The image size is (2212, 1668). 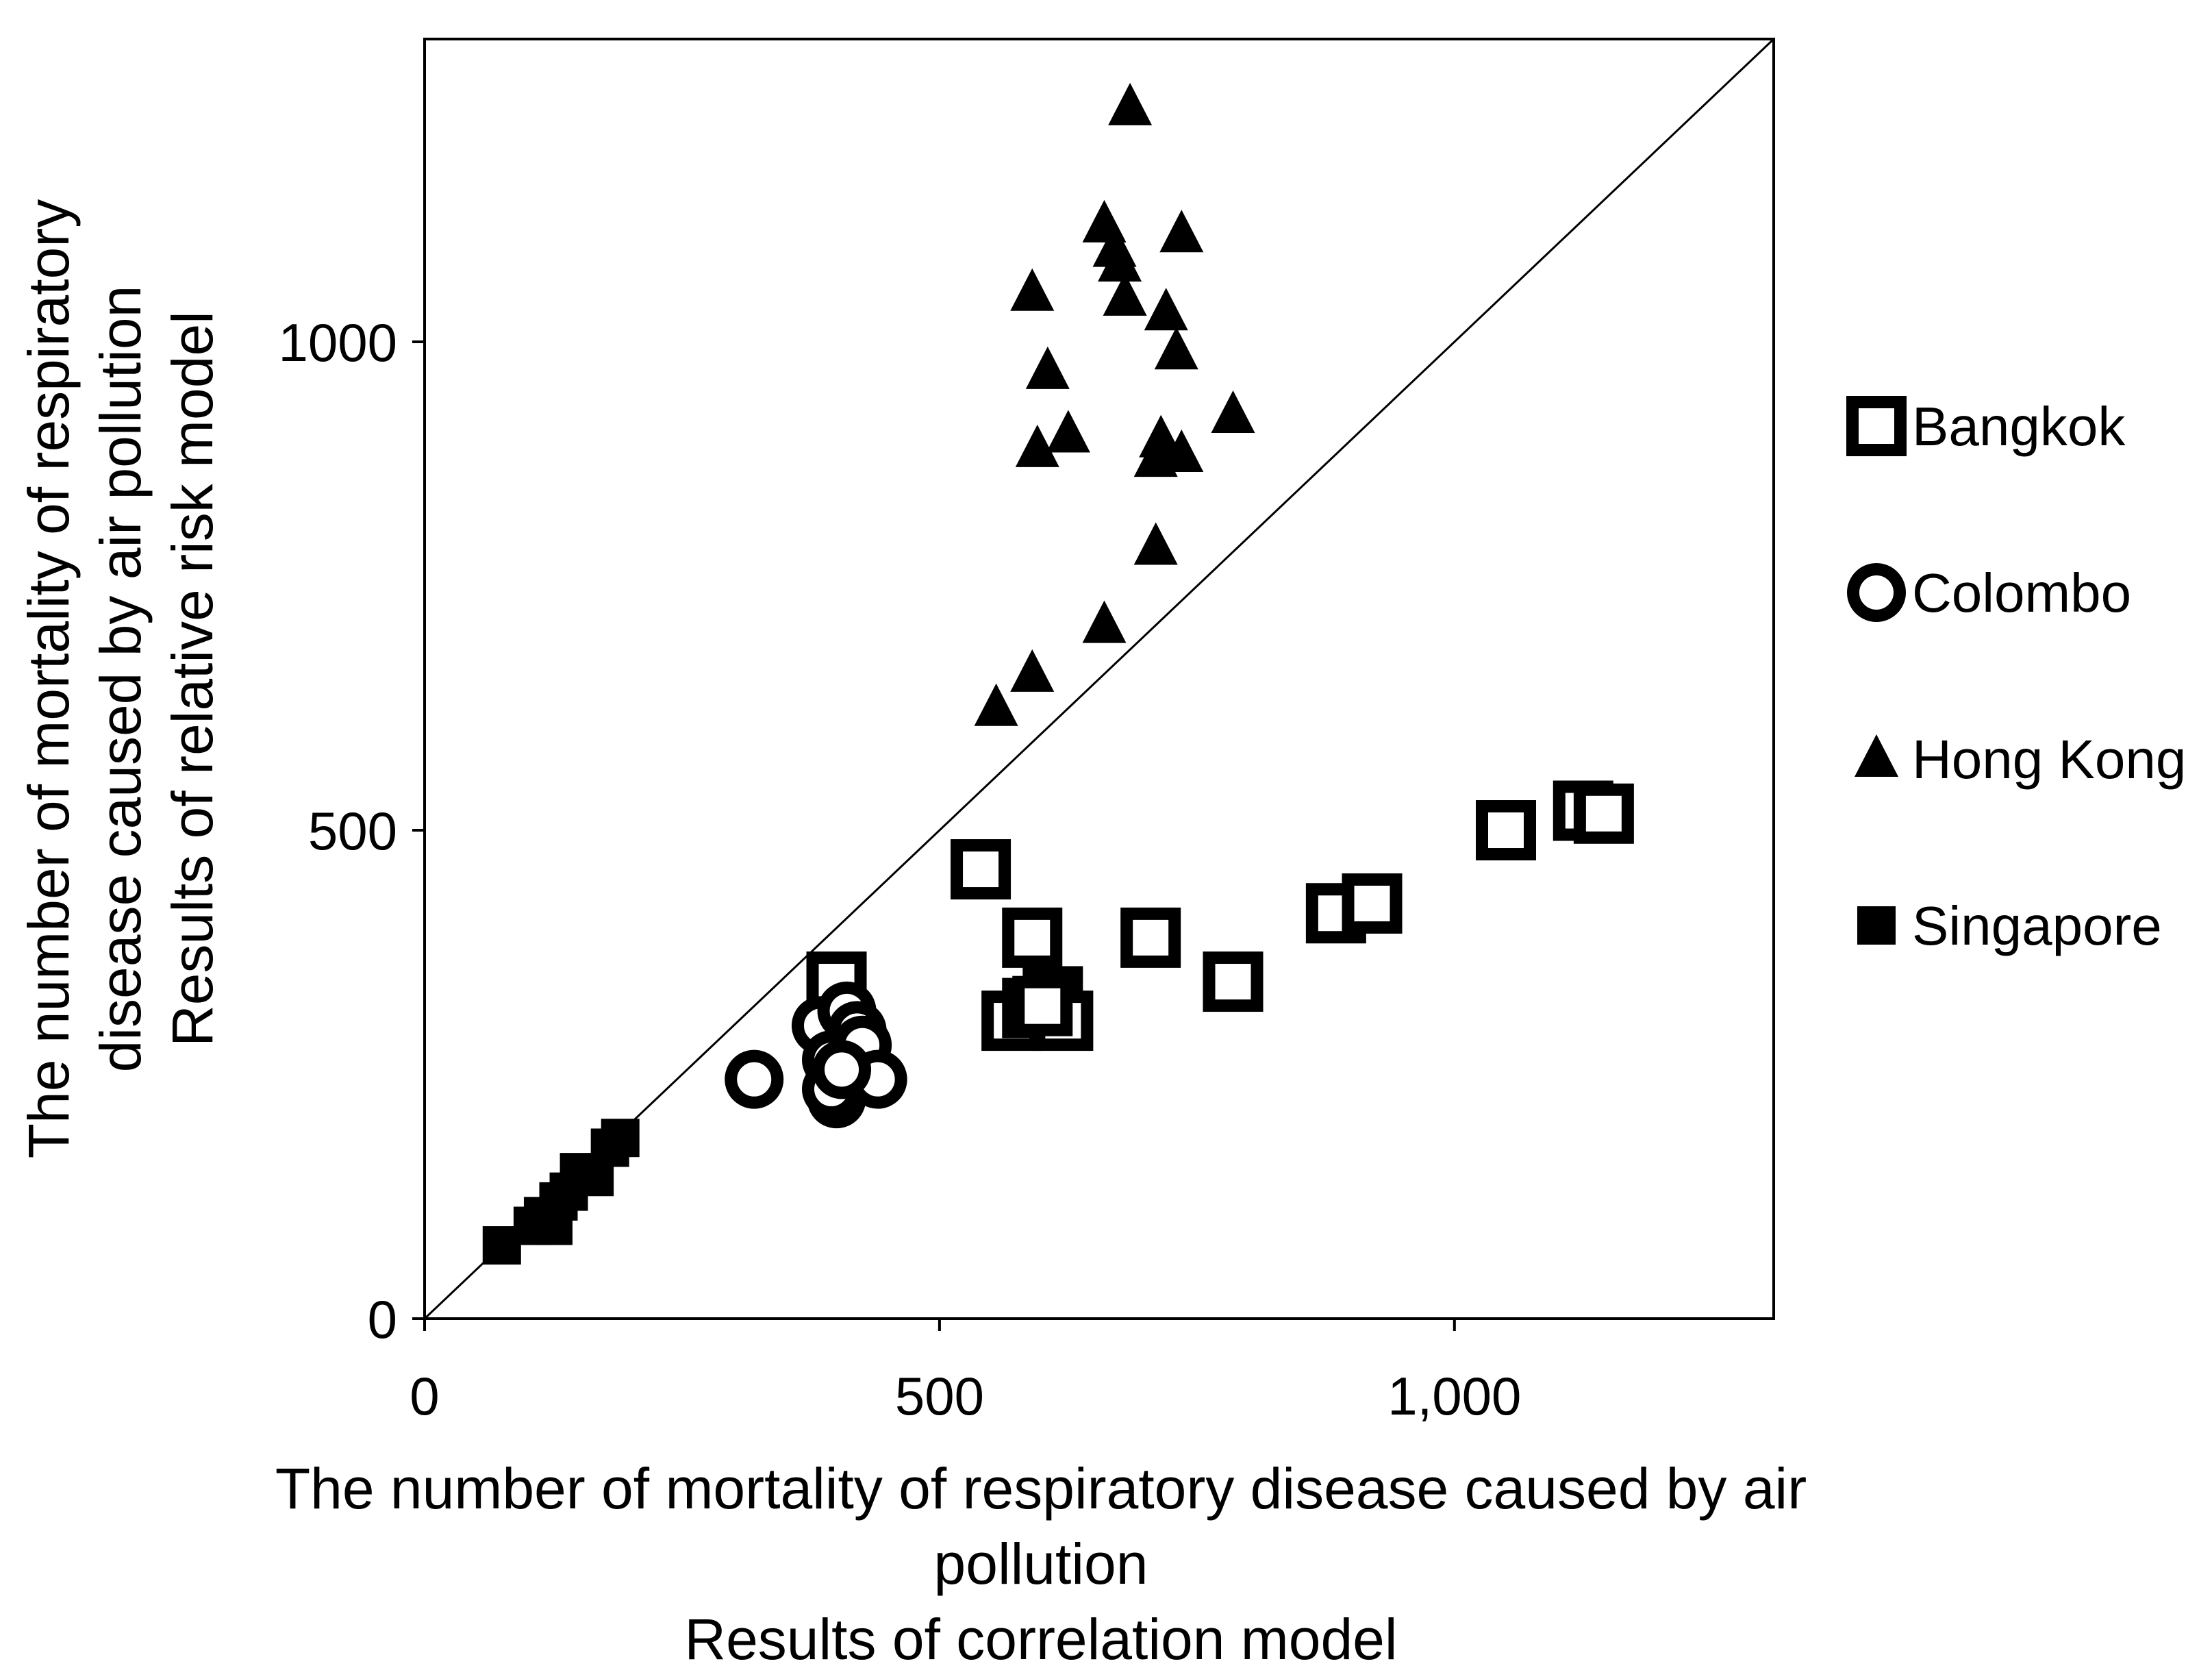 I want to click on x-axis: 0 500 1,000, so click(x=965, y=1372).